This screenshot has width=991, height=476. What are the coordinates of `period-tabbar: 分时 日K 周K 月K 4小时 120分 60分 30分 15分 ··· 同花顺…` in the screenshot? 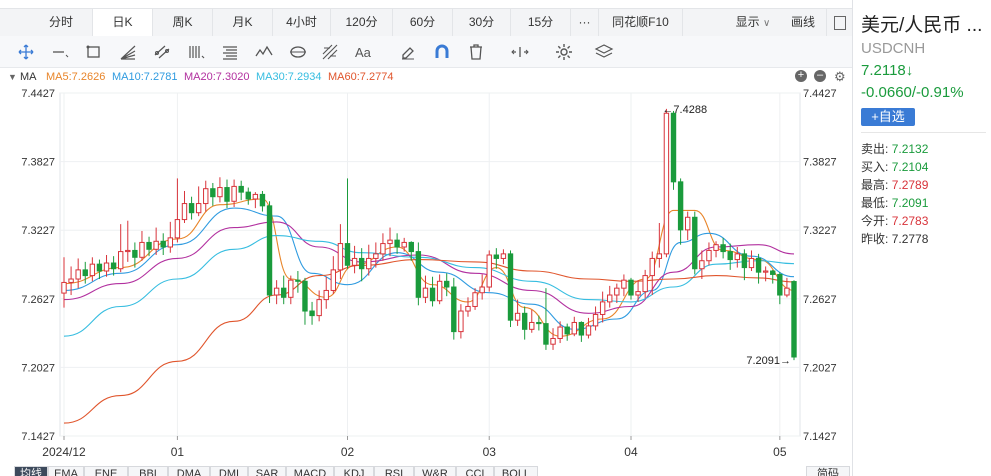 It's located at (426, 22).